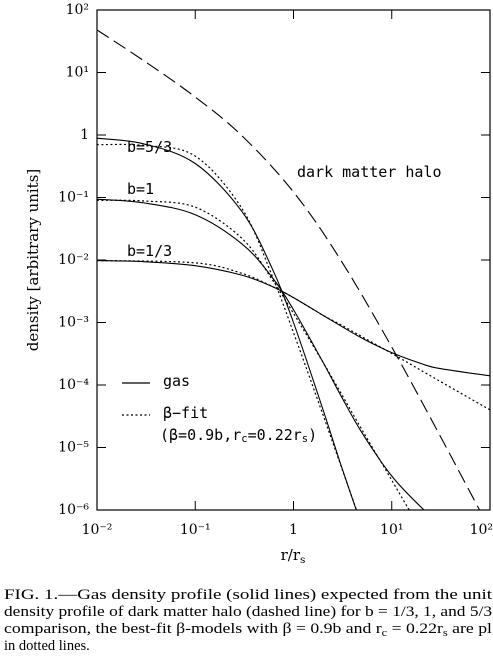 The width and height of the screenshot is (493, 663). I want to click on legend-label: gas, so click(176, 381).